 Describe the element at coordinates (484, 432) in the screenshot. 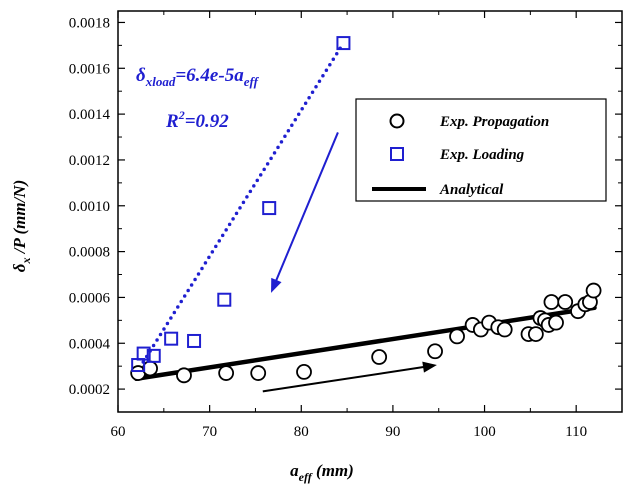

I see `x-tick-label: 100` at that location.